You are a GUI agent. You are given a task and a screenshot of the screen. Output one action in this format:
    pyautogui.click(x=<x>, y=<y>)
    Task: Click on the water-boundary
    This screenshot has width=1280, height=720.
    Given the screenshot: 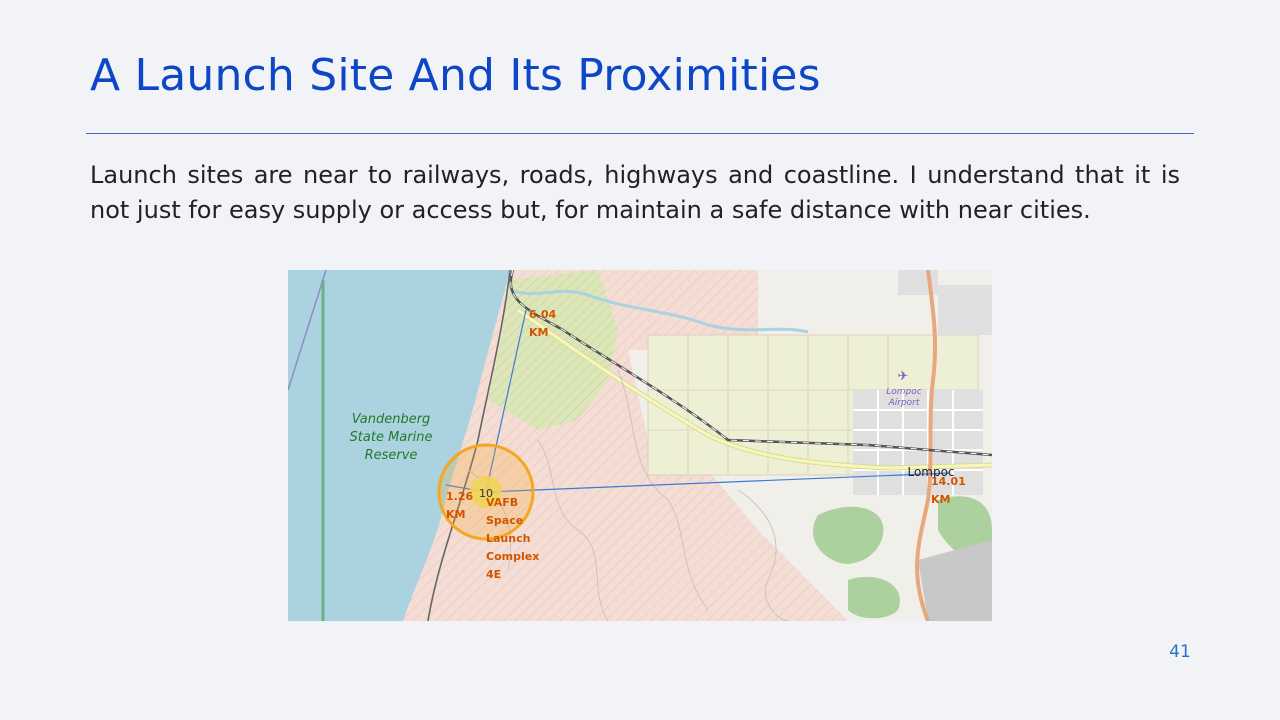 What is the action you would take?
    pyautogui.click(x=307, y=330)
    